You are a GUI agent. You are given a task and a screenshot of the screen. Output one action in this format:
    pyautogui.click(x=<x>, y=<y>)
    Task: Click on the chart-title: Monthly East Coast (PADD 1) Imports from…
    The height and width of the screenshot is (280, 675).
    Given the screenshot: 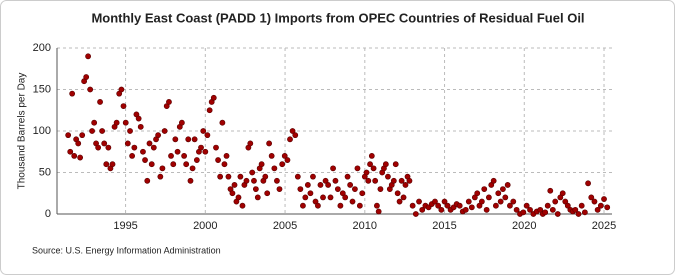 What is the action you would take?
    pyautogui.click(x=337, y=17)
    